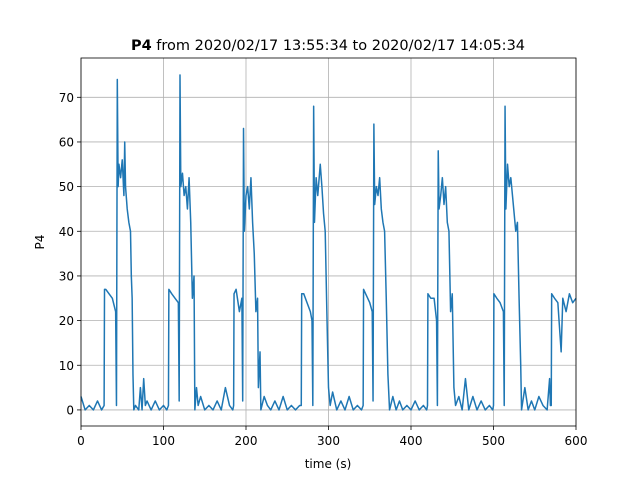  What do you see at coordinates (411, 441) in the screenshot?
I see `x-tick-label: 400` at bounding box center [411, 441].